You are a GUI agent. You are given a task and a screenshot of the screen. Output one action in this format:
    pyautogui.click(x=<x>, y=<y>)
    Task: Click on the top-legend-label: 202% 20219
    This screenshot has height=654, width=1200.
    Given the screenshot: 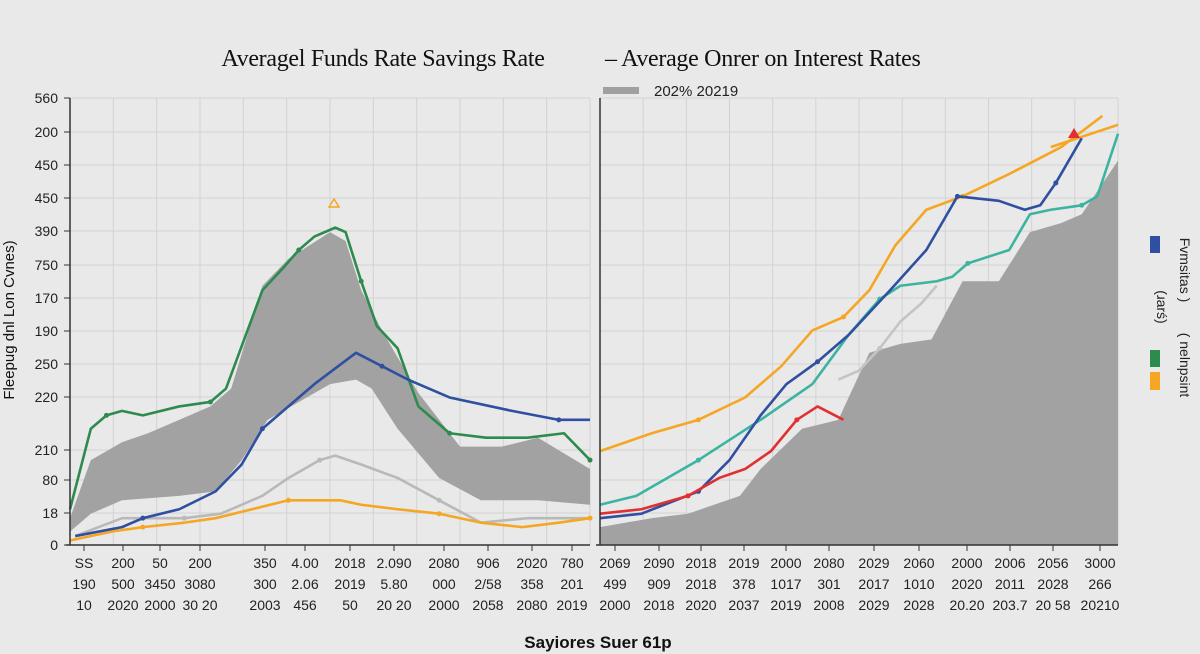 What is the action you would take?
    pyautogui.click(x=696, y=91)
    